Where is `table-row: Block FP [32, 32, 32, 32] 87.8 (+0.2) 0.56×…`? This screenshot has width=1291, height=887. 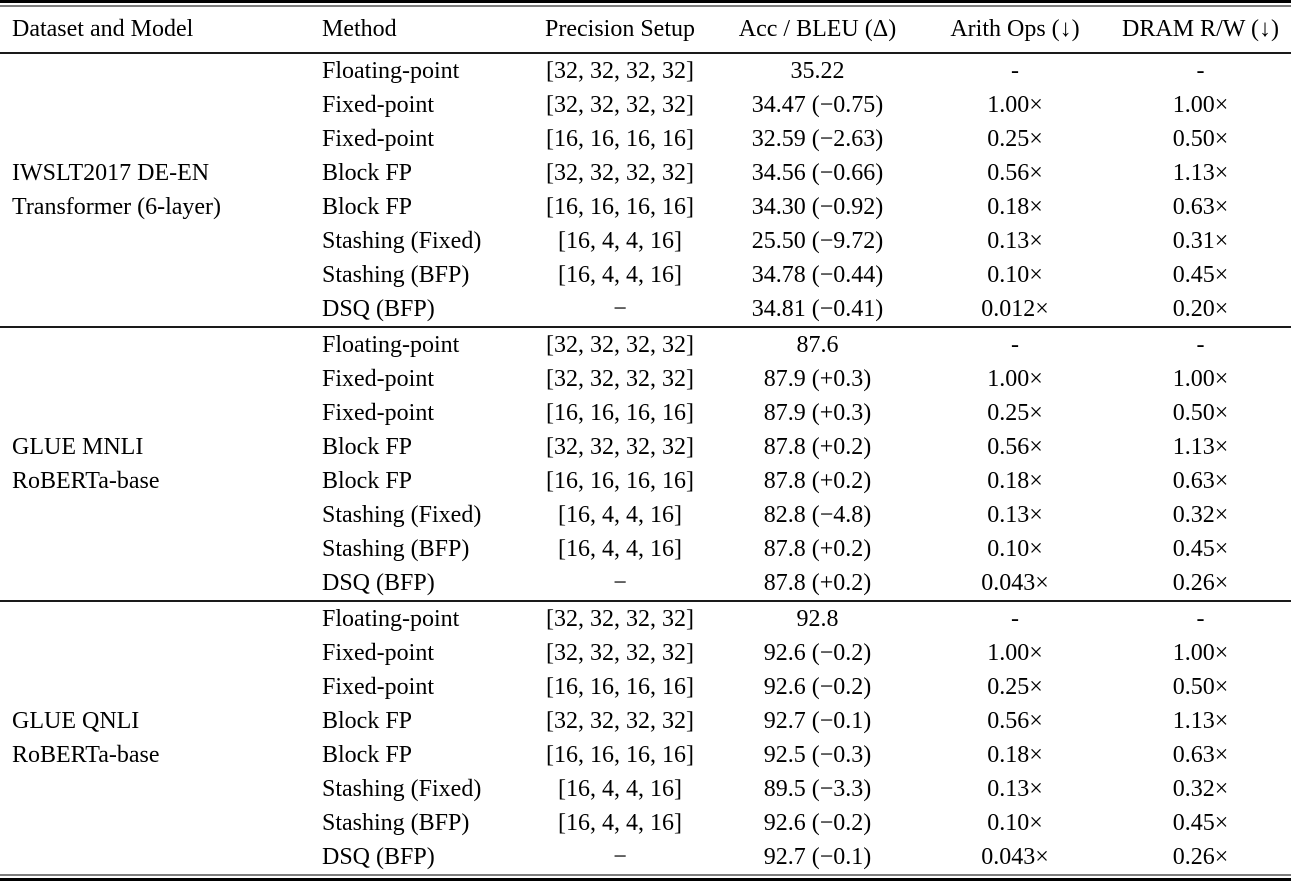 table-row: Block FP [32, 32, 32, 32] 87.8 (+0.2) 0.56×… is located at coordinates (645, 447).